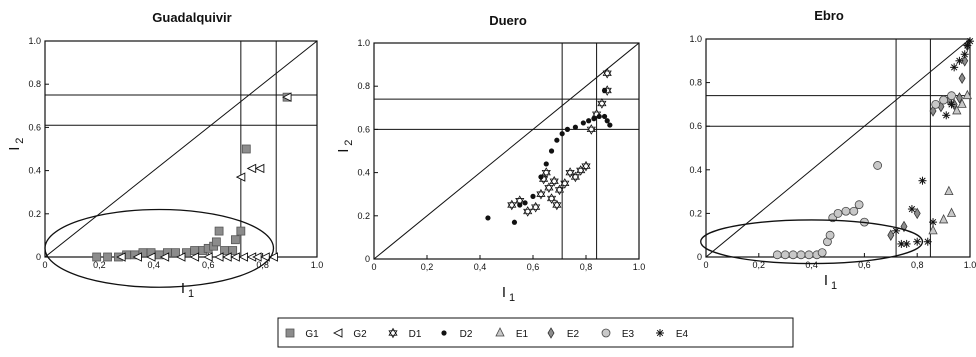  What do you see at coordinates (573, 334) in the screenshot?
I see `legend-label: E2` at bounding box center [573, 334].